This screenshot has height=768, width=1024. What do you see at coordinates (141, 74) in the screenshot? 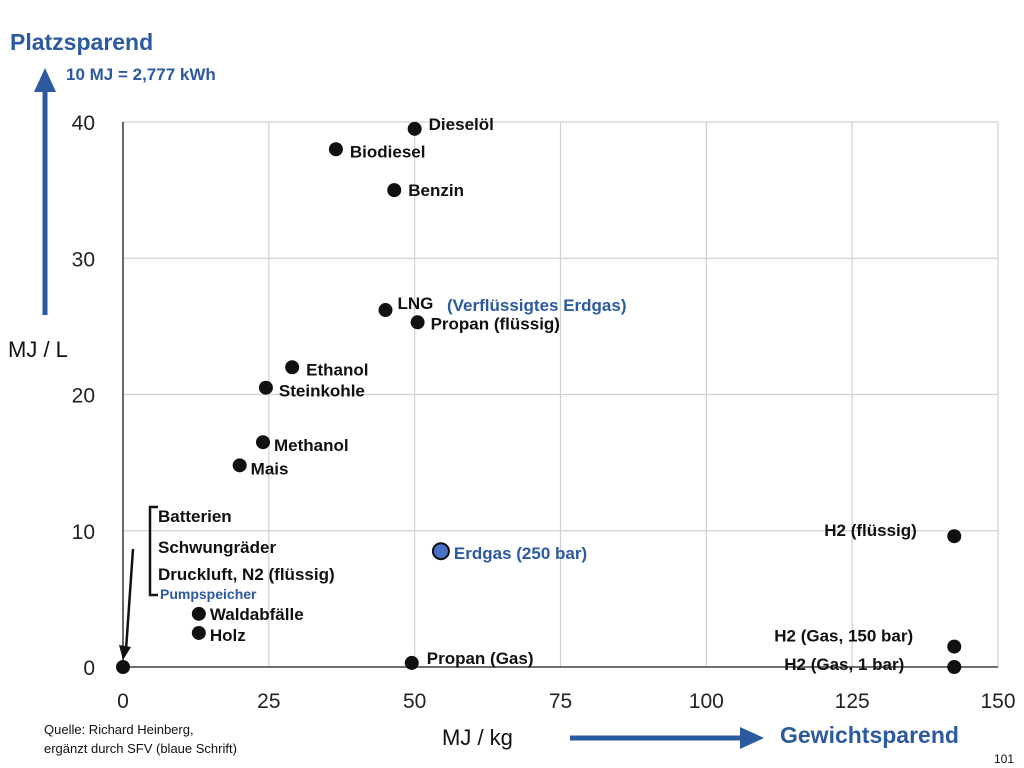
I see `energy-conversion-note: 10 MJ = 2,777 kWh` at bounding box center [141, 74].